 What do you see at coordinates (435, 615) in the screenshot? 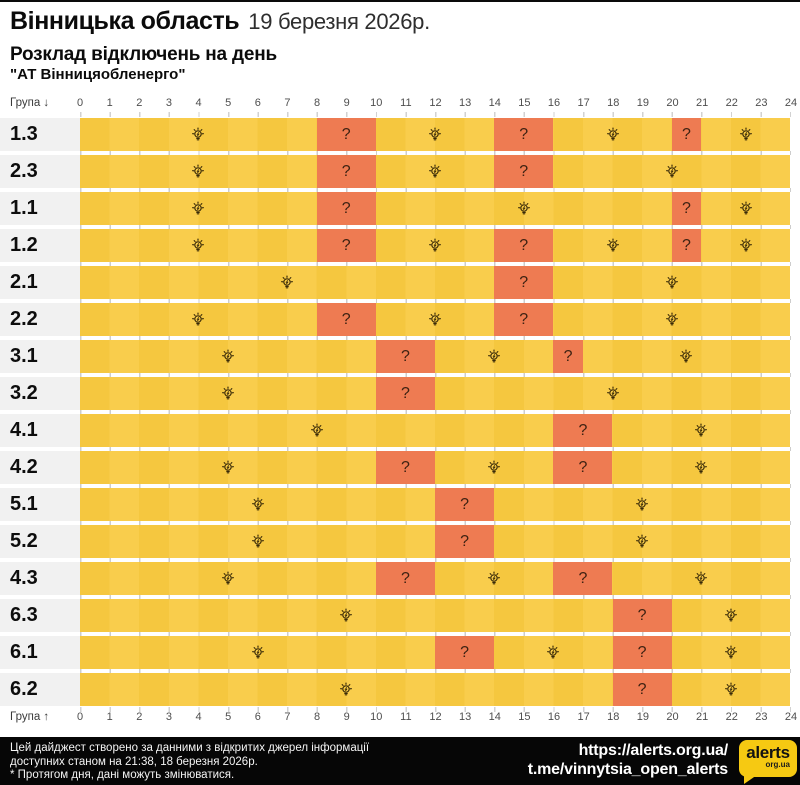
I see `schedule-row-6.3: ?` at bounding box center [435, 615].